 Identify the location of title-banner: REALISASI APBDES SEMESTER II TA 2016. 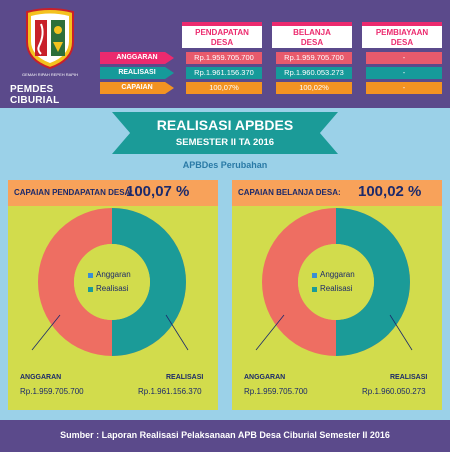
(225, 133).